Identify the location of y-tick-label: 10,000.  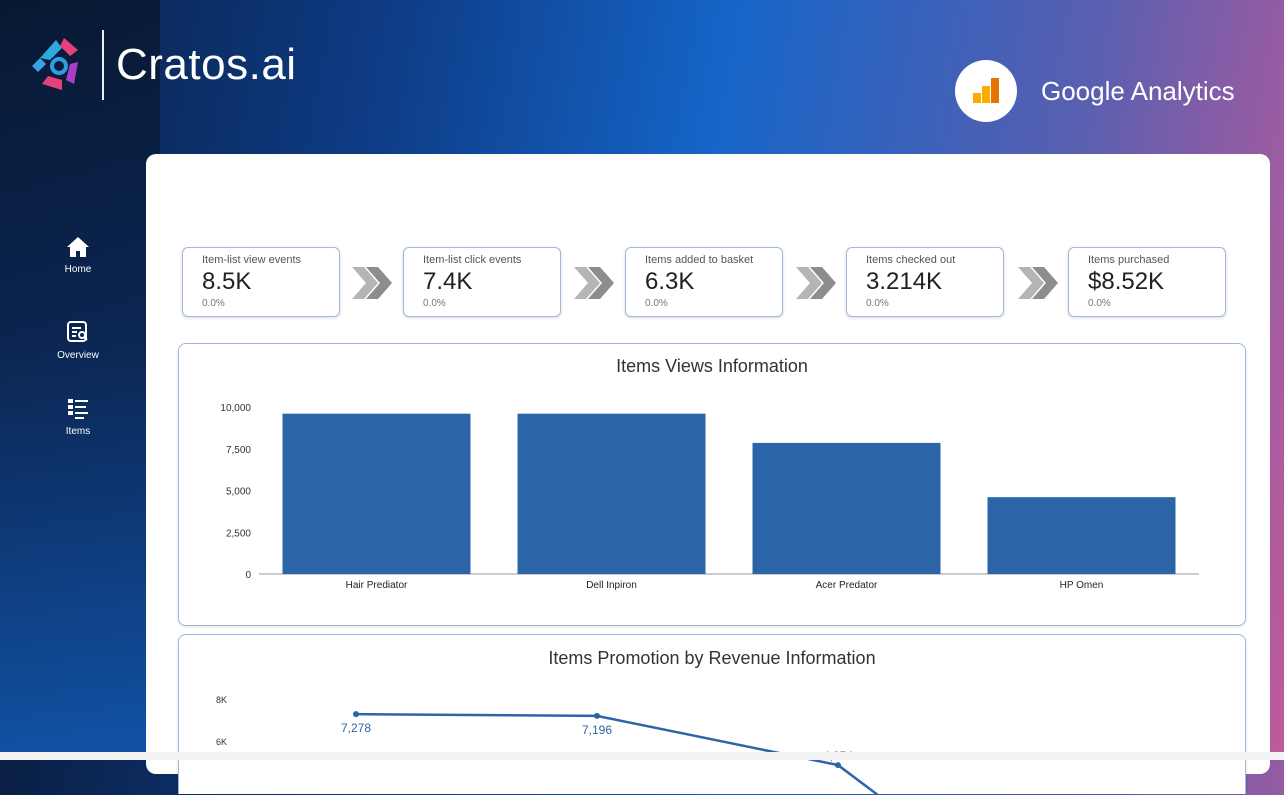
(235, 408).